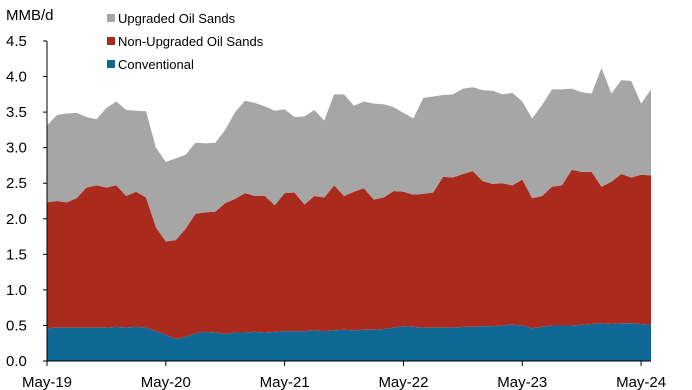 The width and height of the screenshot is (692, 390). What do you see at coordinates (177, 18) in the screenshot?
I see `legend-label-upgraded-oil-sands: Upgraded Oil Sands` at bounding box center [177, 18].